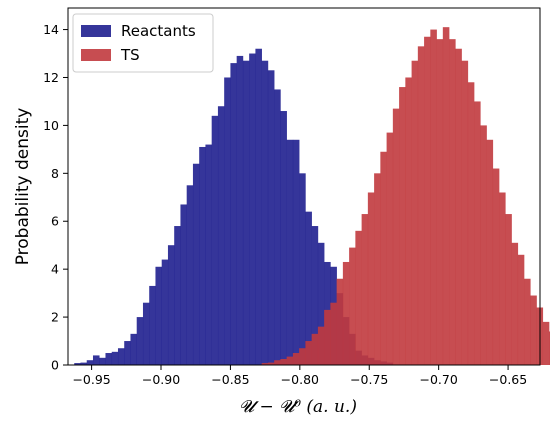 The width and height of the screenshot is (550, 425). Describe the element at coordinates (55, 317) in the screenshot. I see `y-tick-label: 2` at that location.